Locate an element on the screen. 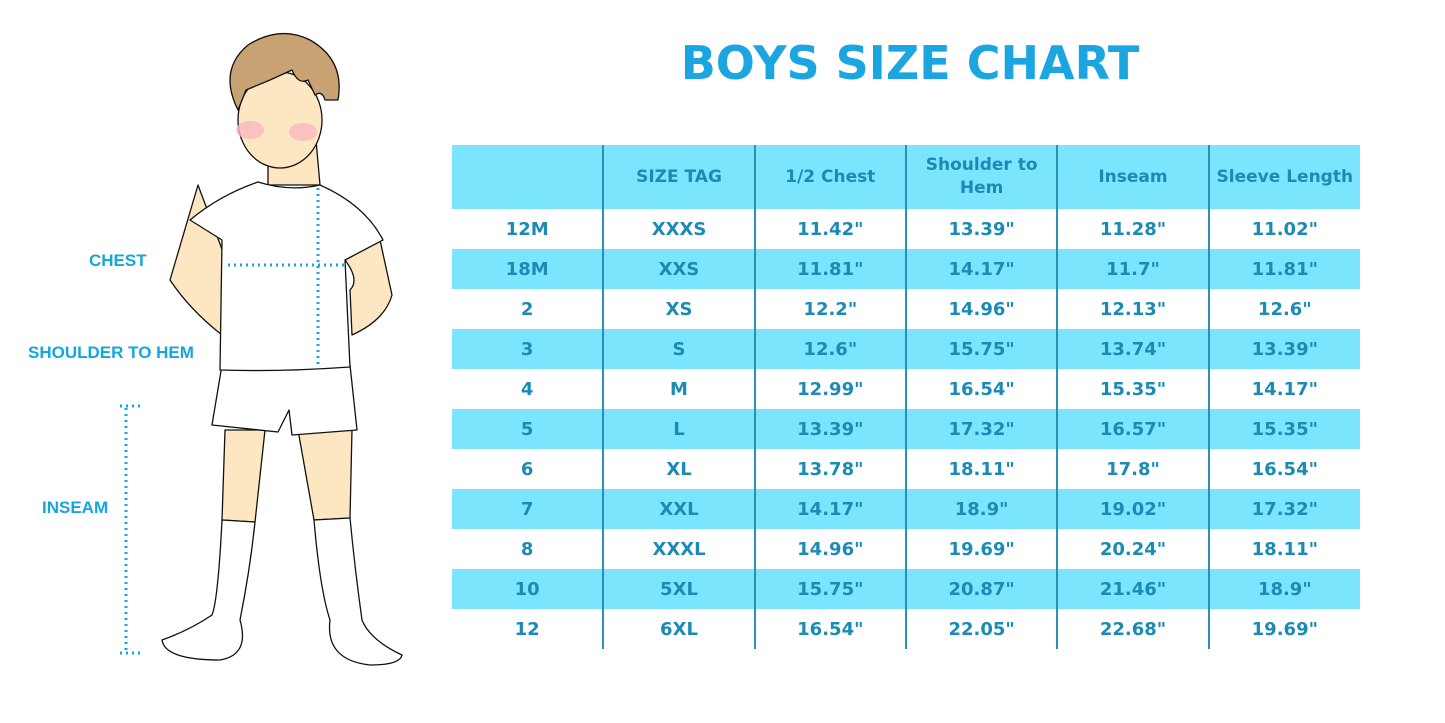  table-cell: 22.05" is located at coordinates (981, 629).